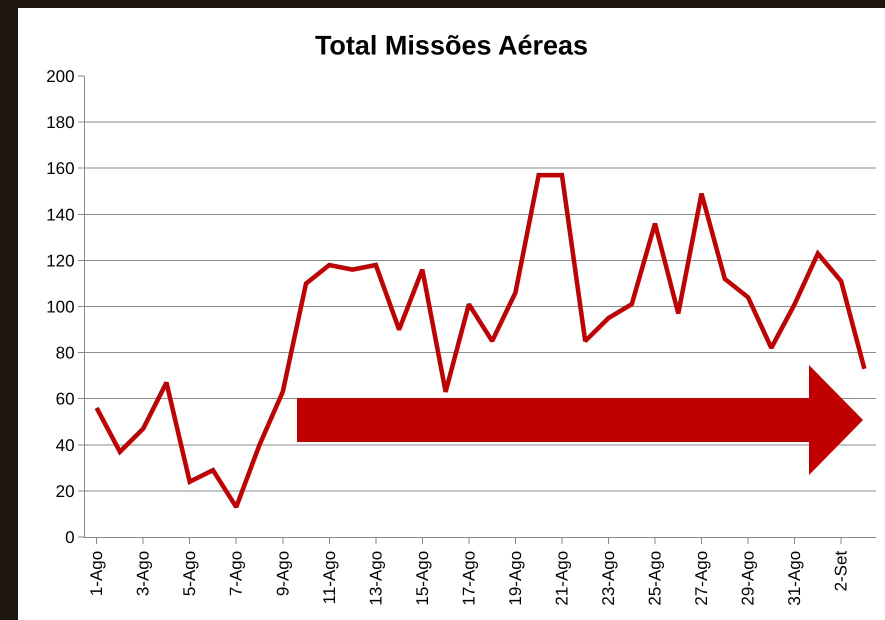  What do you see at coordinates (65, 445) in the screenshot?
I see `y-tick-label: 40` at bounding box center [65, 445].